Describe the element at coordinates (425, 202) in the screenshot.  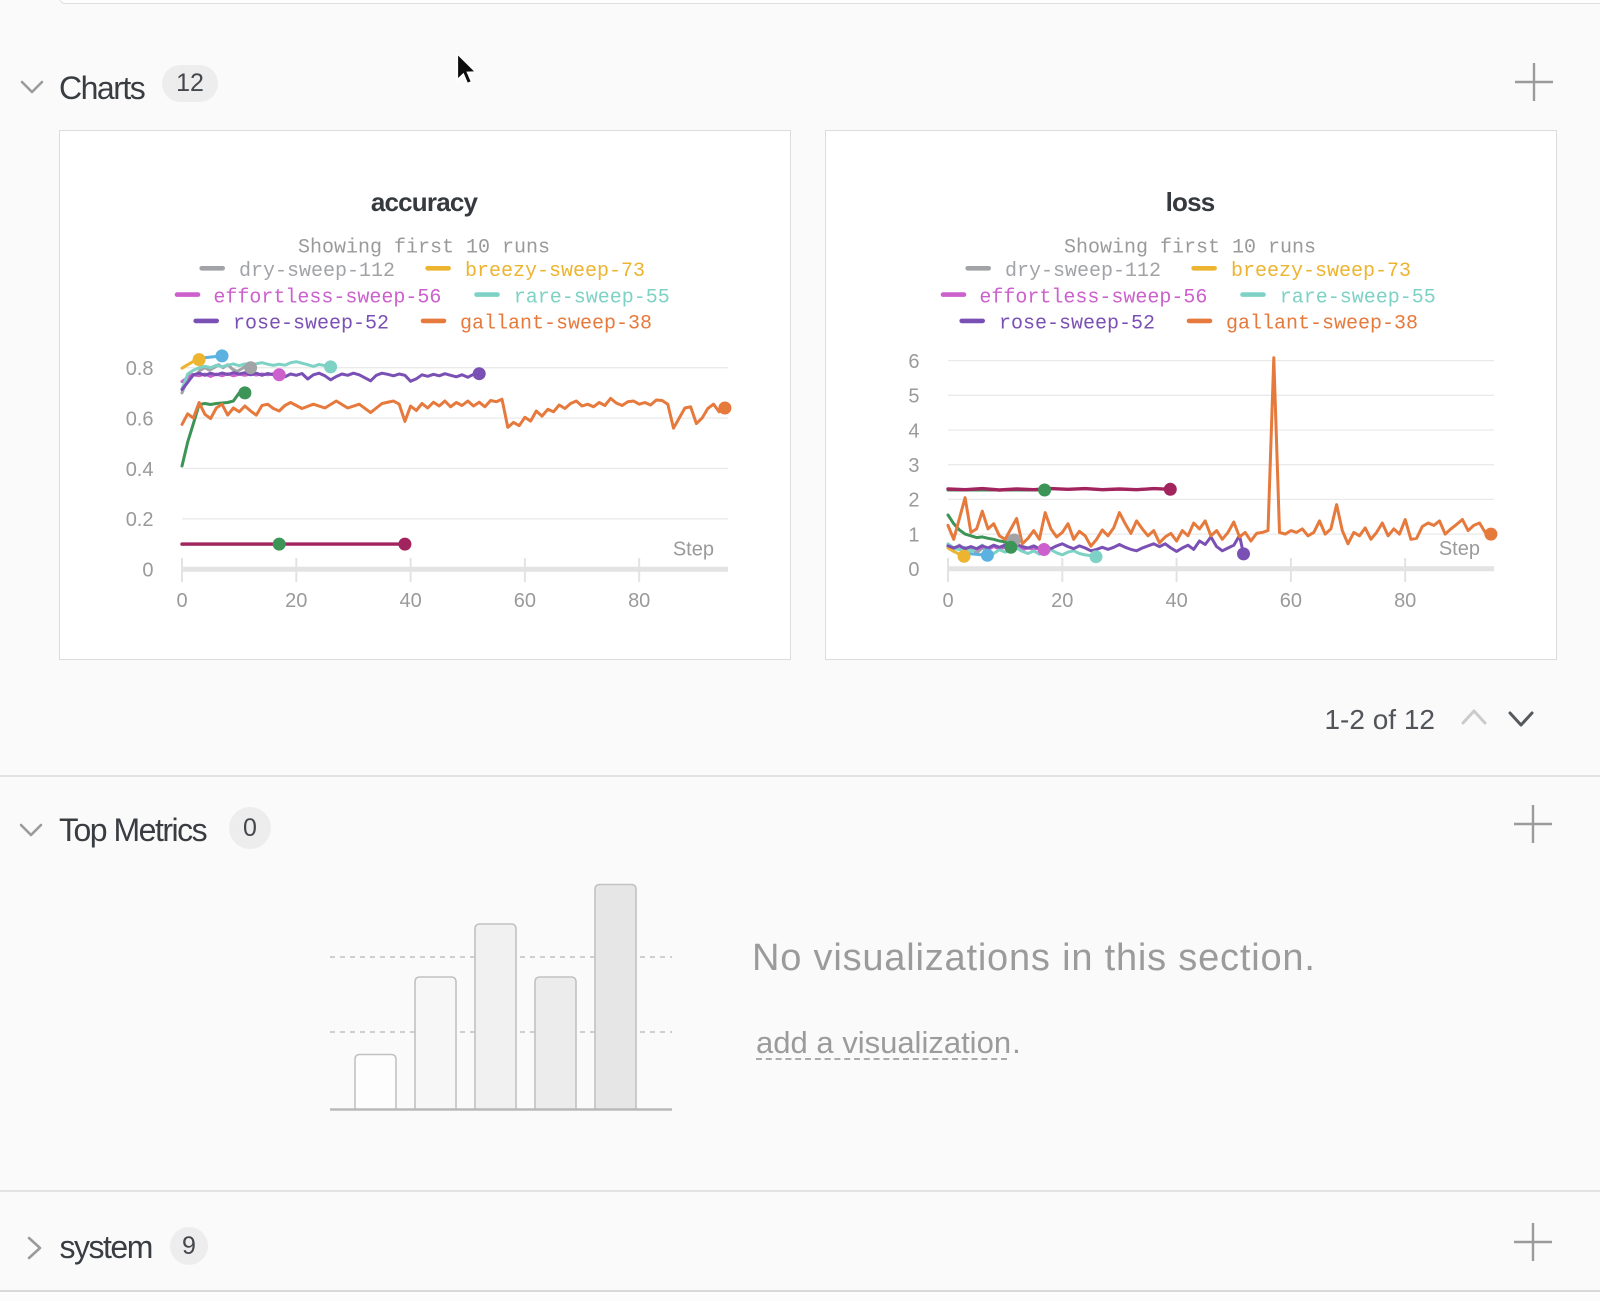
I see `svg-text: accuracy` at that location.